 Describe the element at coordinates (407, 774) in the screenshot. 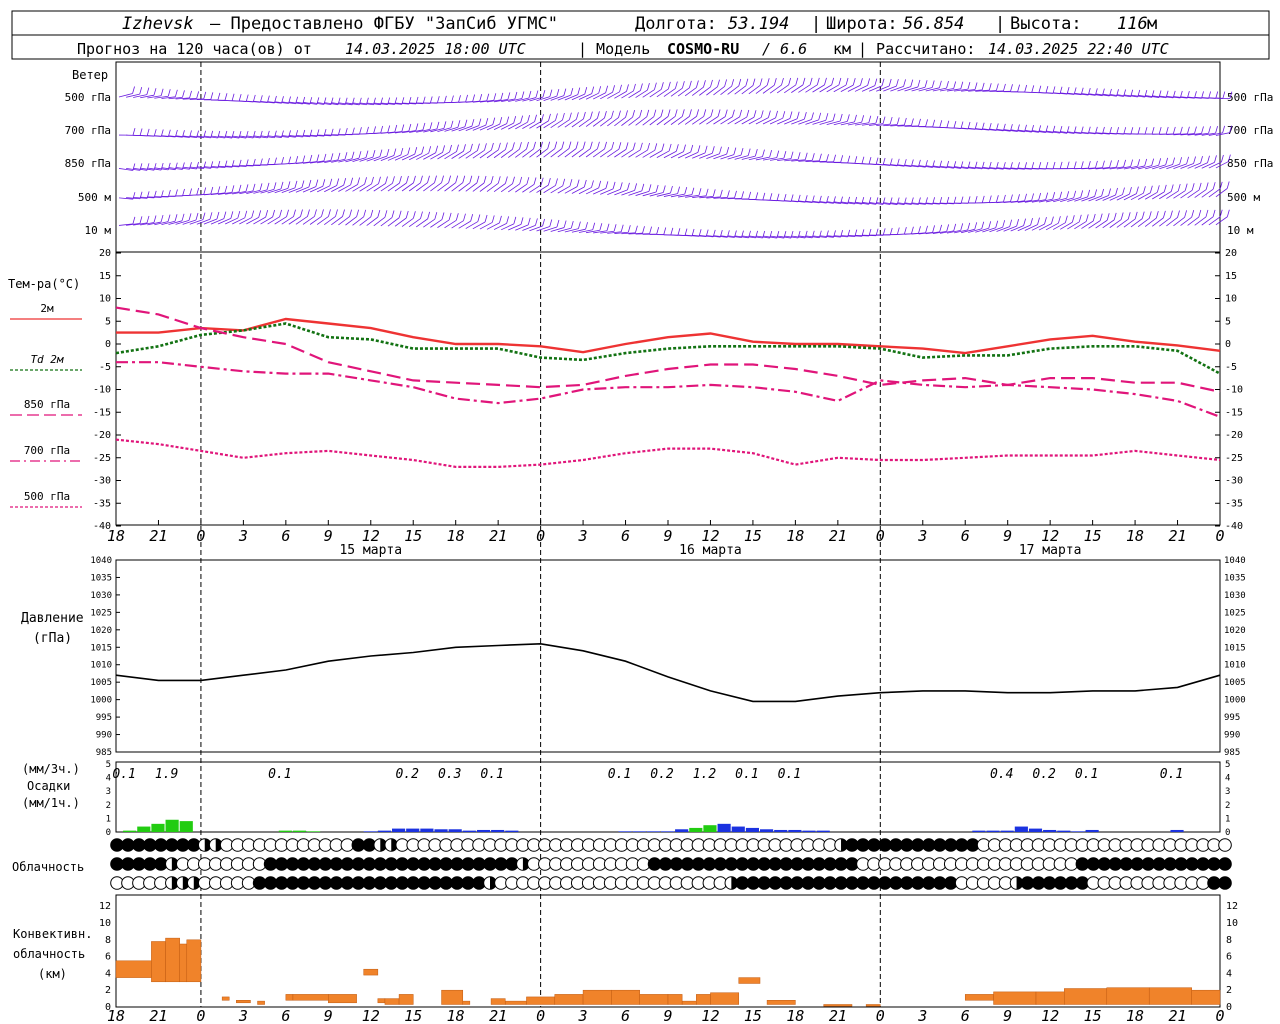

I see `precip-amount-label: 0.2` at that location.